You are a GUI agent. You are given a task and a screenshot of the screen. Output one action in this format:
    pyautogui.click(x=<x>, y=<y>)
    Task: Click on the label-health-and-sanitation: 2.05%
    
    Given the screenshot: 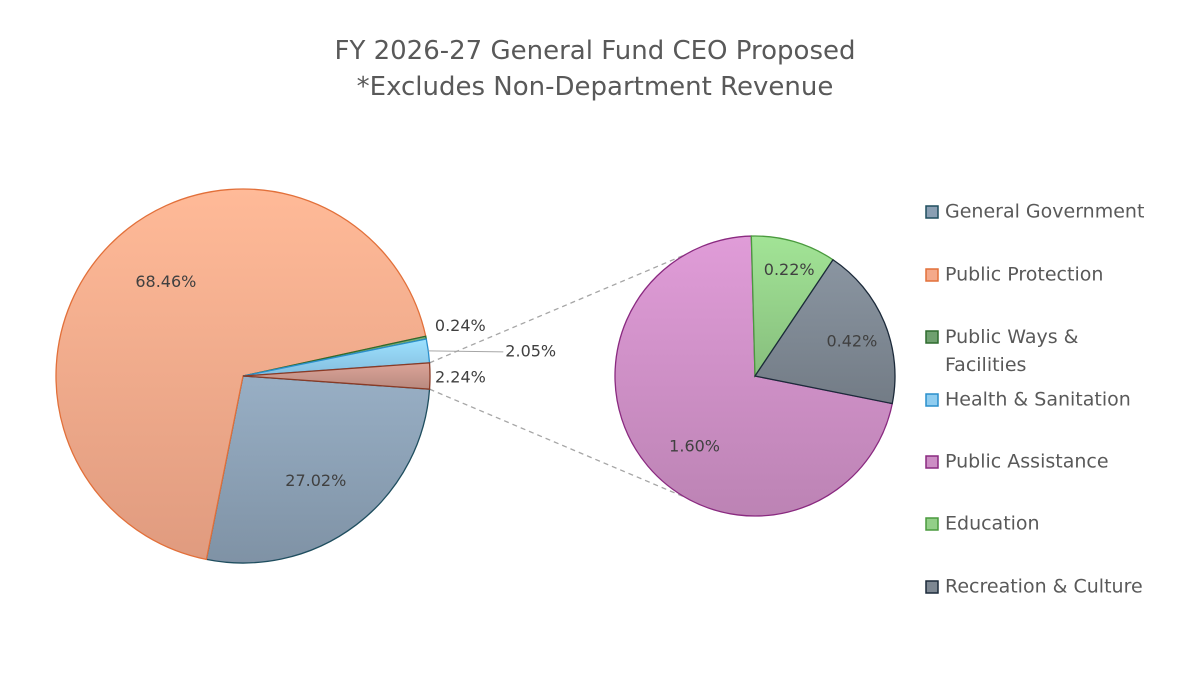 What is the action you would take?
    pyautogui.click(x=530, y=350)
    